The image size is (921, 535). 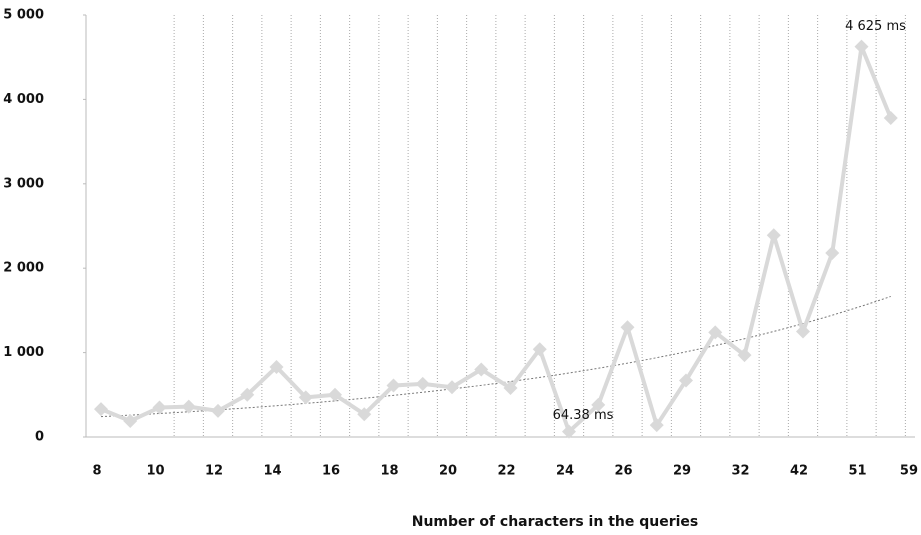 I want to click on x-tick-label: 24, so click(x=565, y=471).